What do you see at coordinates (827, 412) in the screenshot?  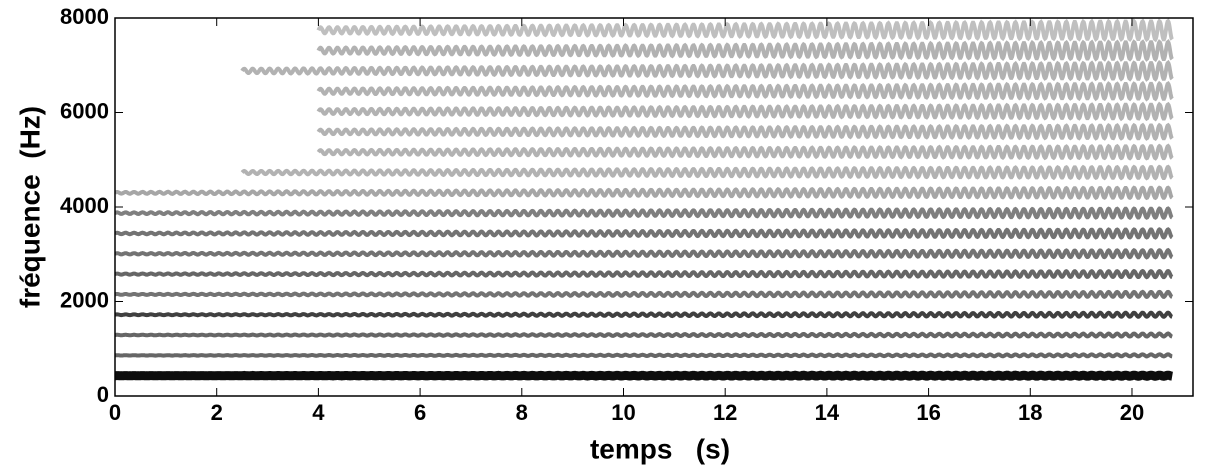 I see `x-tick-label: 14` at bounding box center [827, 412].